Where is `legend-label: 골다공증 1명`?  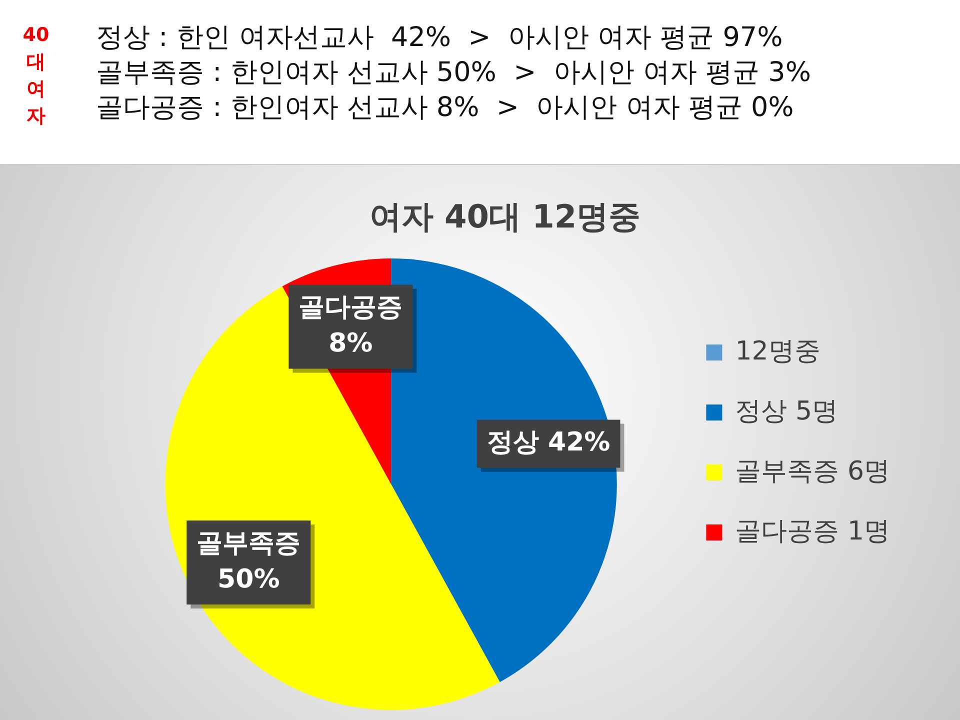 legend-label: 골다공증 1명 is located at coordinates (812, 531).